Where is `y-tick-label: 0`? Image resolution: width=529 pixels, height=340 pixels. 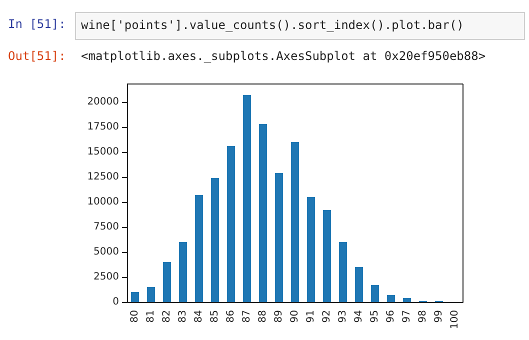 y-tick-label: 0 is located at coordinates (115, 302).